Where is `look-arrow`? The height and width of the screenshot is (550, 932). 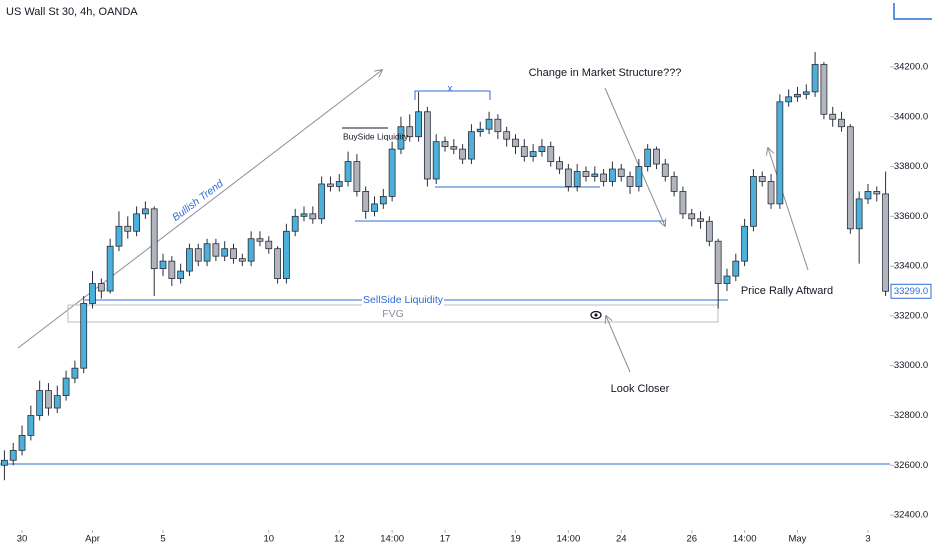
look-arrow is located at coordinates (618, 344).